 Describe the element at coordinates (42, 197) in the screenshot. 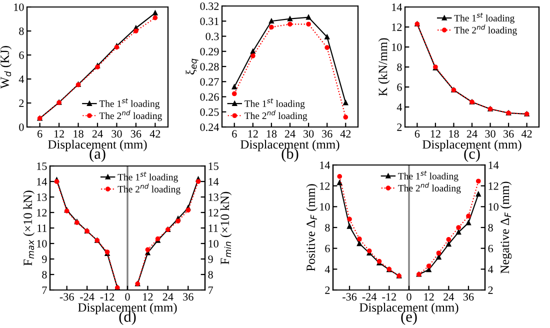

I see `y-tick-label: 13` at that location.